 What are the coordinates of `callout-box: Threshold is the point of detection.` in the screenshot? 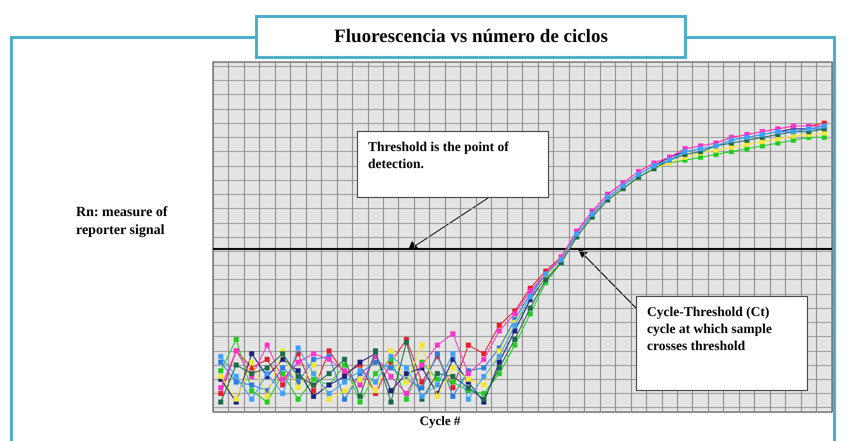 It's located at (453, 164).